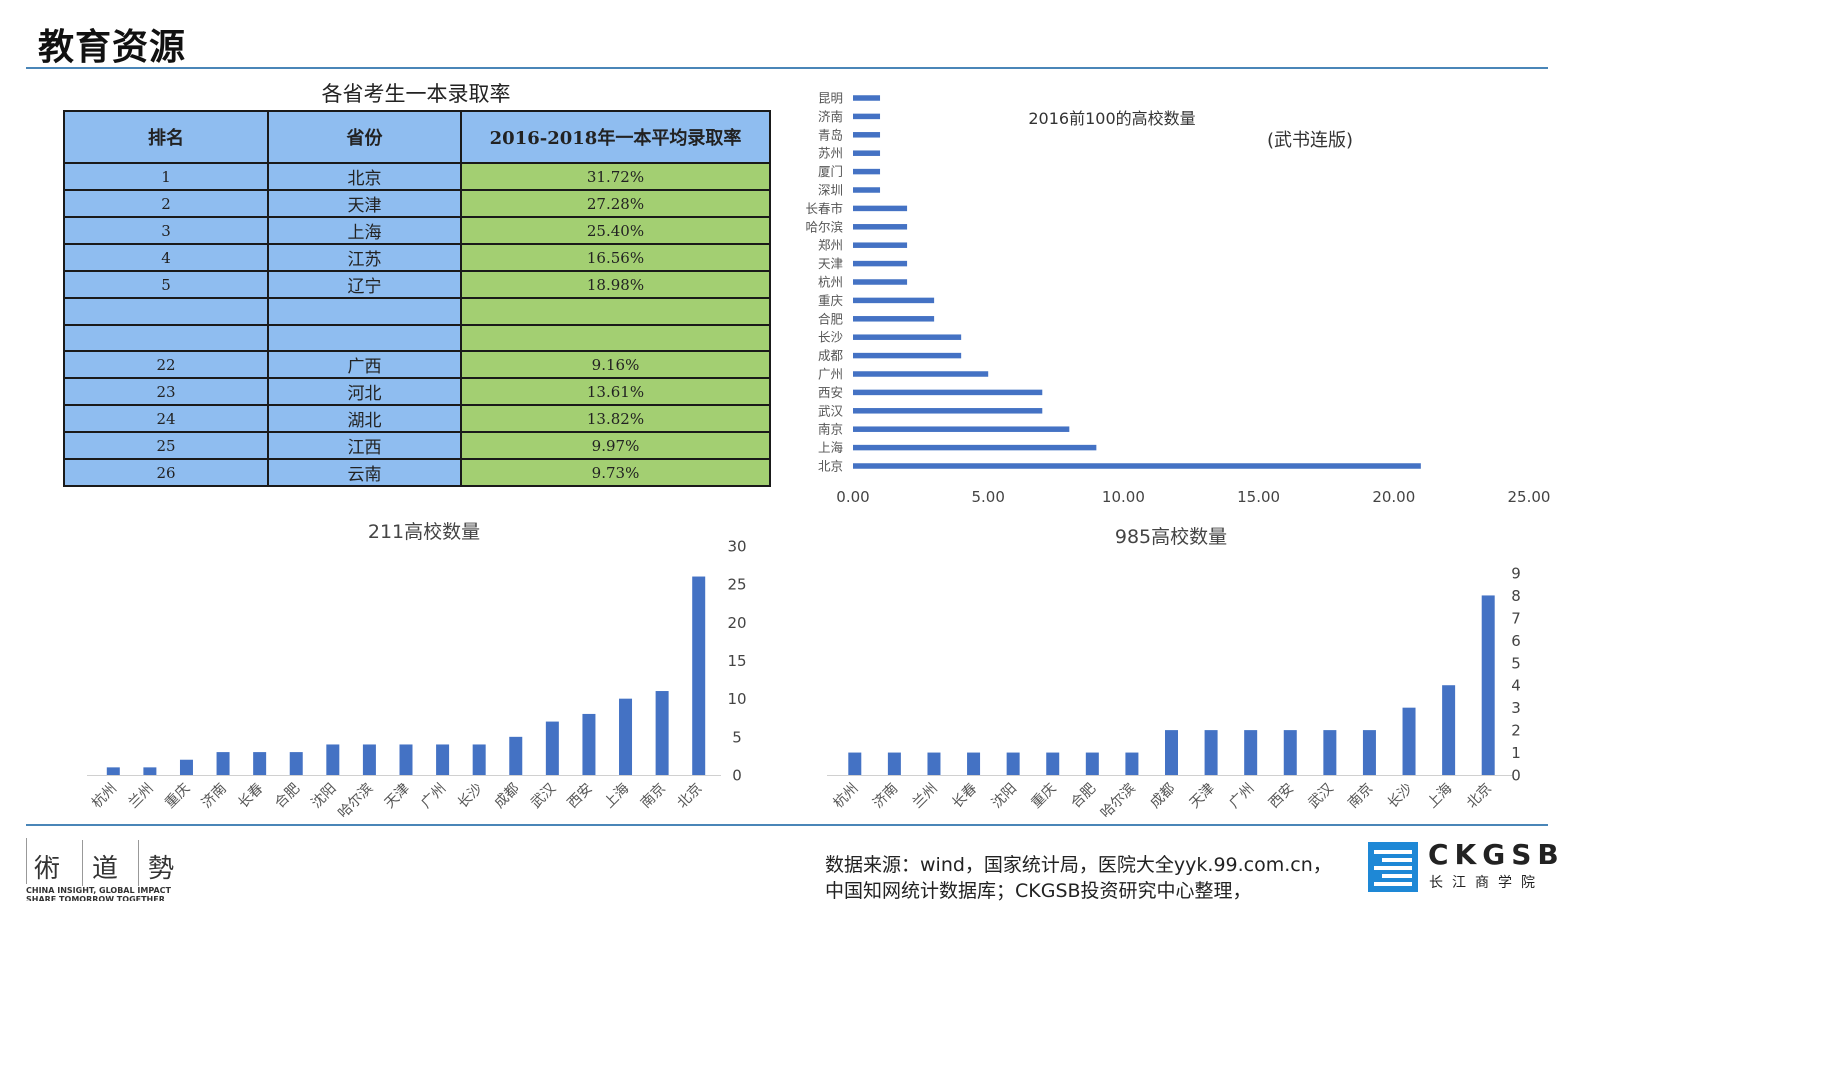 This screenshot has width=1838, height=1070. What do you see at coordinates (1400, 796) in the screenshot?
I see `category-label: 长沙` at bounding box center [1400, 796].